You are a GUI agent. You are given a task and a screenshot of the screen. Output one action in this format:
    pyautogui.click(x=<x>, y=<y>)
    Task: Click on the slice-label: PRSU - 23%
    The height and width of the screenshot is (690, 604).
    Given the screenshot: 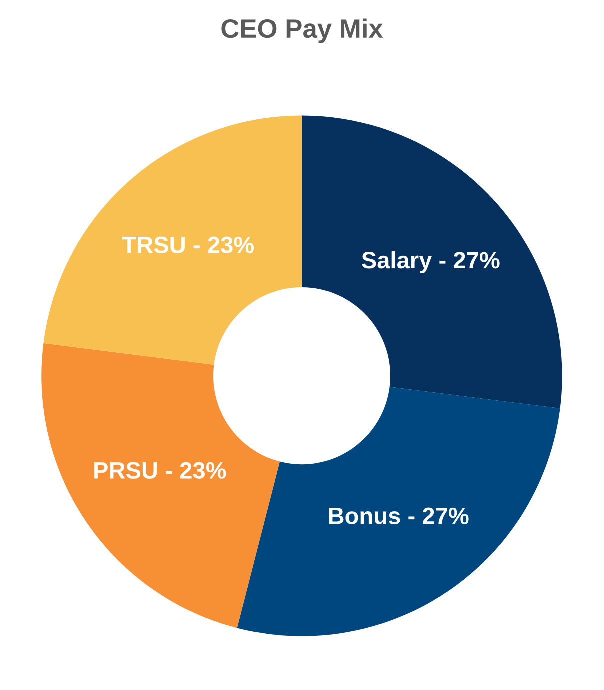 What is the action you would take?
    pyautogui.click(x=160, y=471)
    